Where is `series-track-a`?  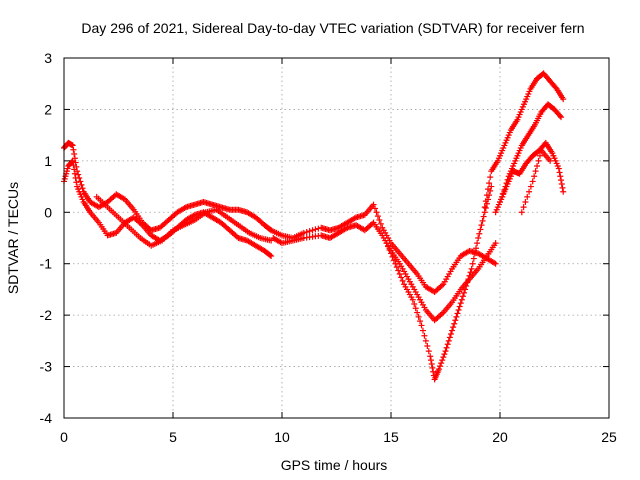 series-track-a is located at coordinates (168, 186).